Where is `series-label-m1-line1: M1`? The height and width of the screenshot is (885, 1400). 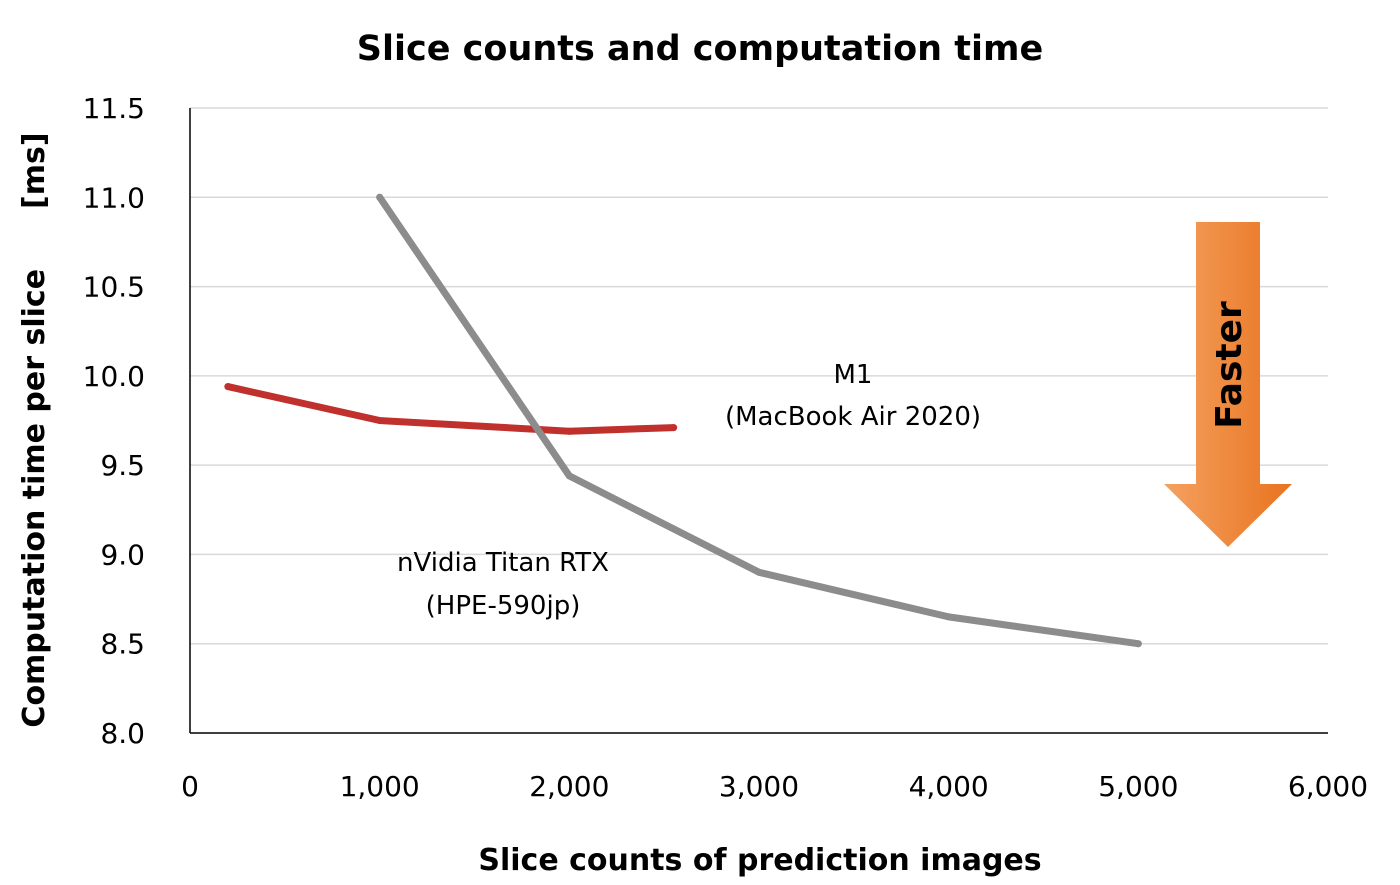 series-label-m1-line1: M1 is located at coordinates (853, 375).